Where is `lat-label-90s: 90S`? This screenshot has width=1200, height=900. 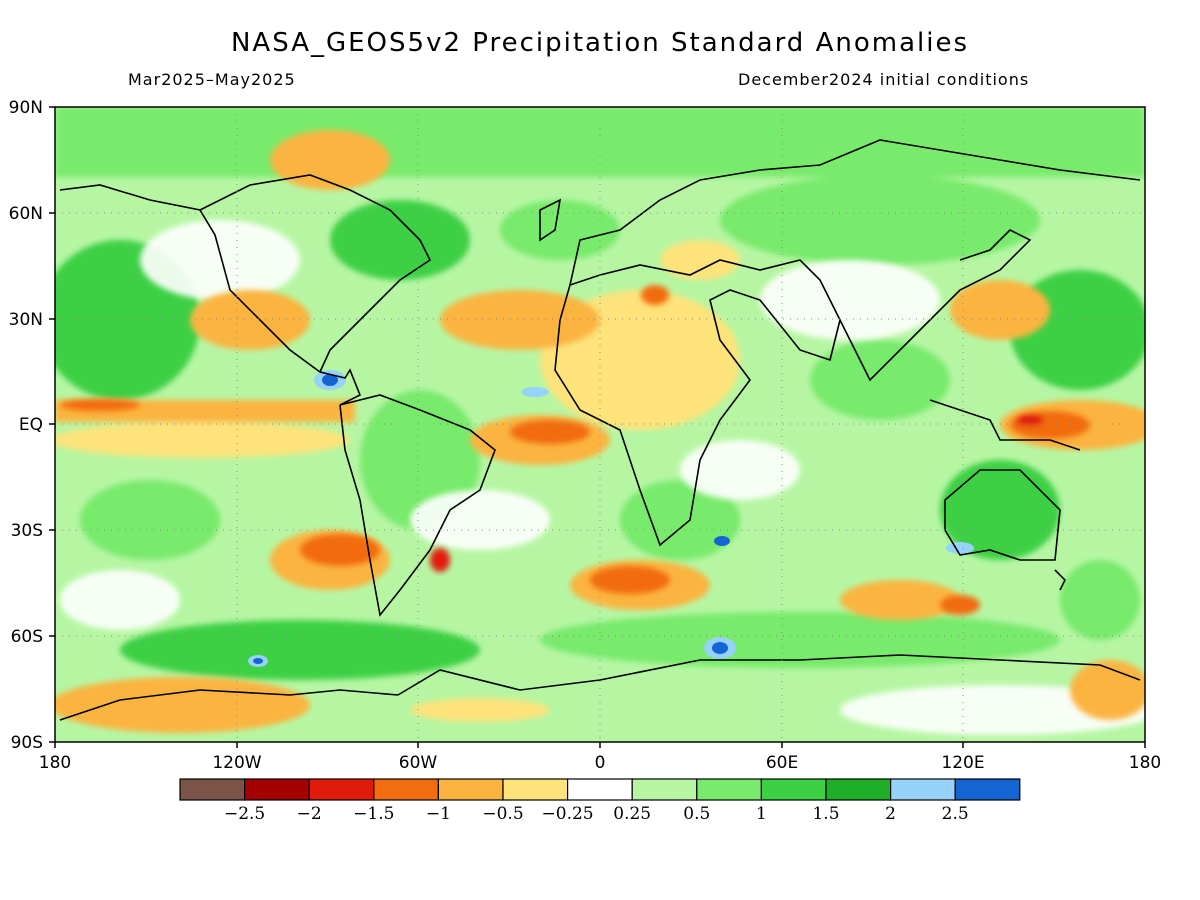
lat-label-90s: 90S is located at coordinates (27, 743).